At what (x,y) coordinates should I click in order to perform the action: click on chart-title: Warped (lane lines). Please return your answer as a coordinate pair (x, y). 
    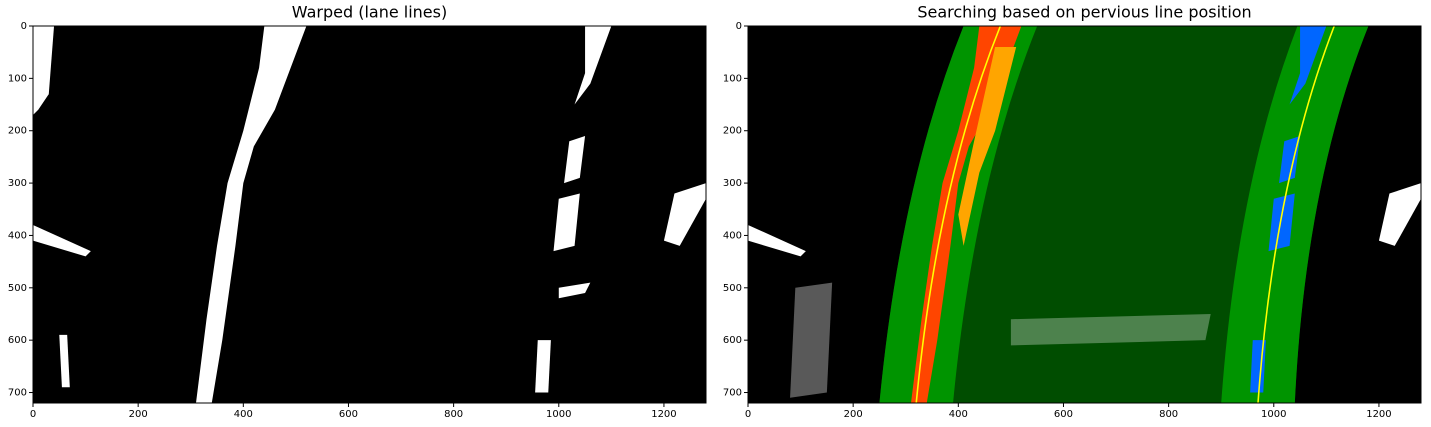
    Looking at the image, I should click on (369, 12).